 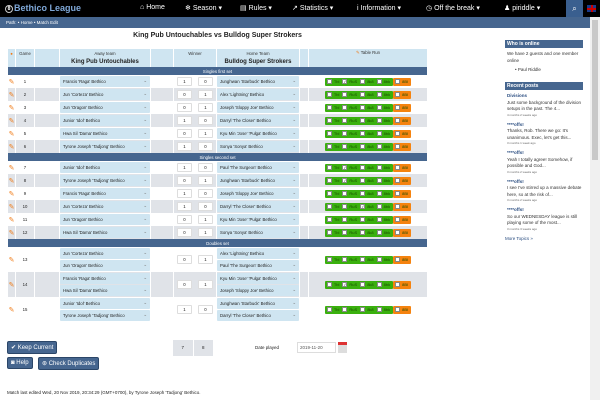 What do you see at coordinates (363, 206) in the screenshot?
I see `run-checkbox-8k8: ✓` at bounding box center [363, 206].